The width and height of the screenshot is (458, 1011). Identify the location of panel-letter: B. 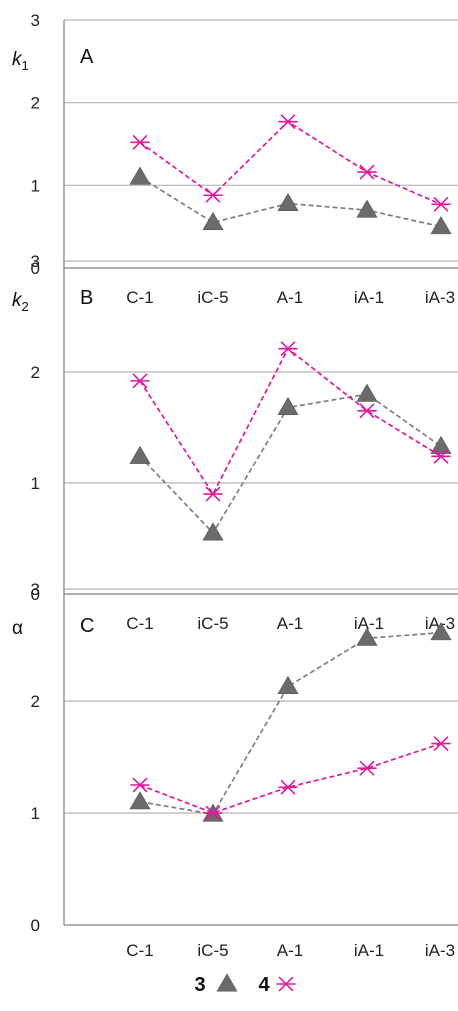
(86, 298).